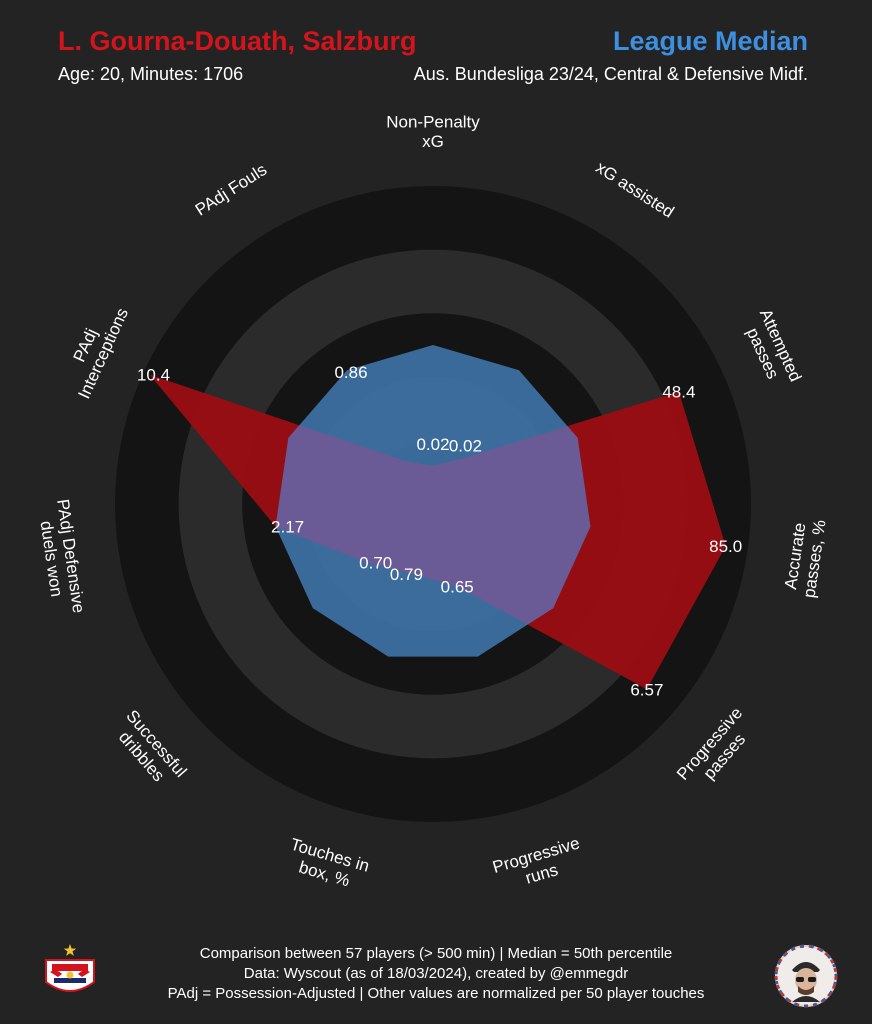  I want to click on player-value-label-1: 0.02, so click(465, 446).